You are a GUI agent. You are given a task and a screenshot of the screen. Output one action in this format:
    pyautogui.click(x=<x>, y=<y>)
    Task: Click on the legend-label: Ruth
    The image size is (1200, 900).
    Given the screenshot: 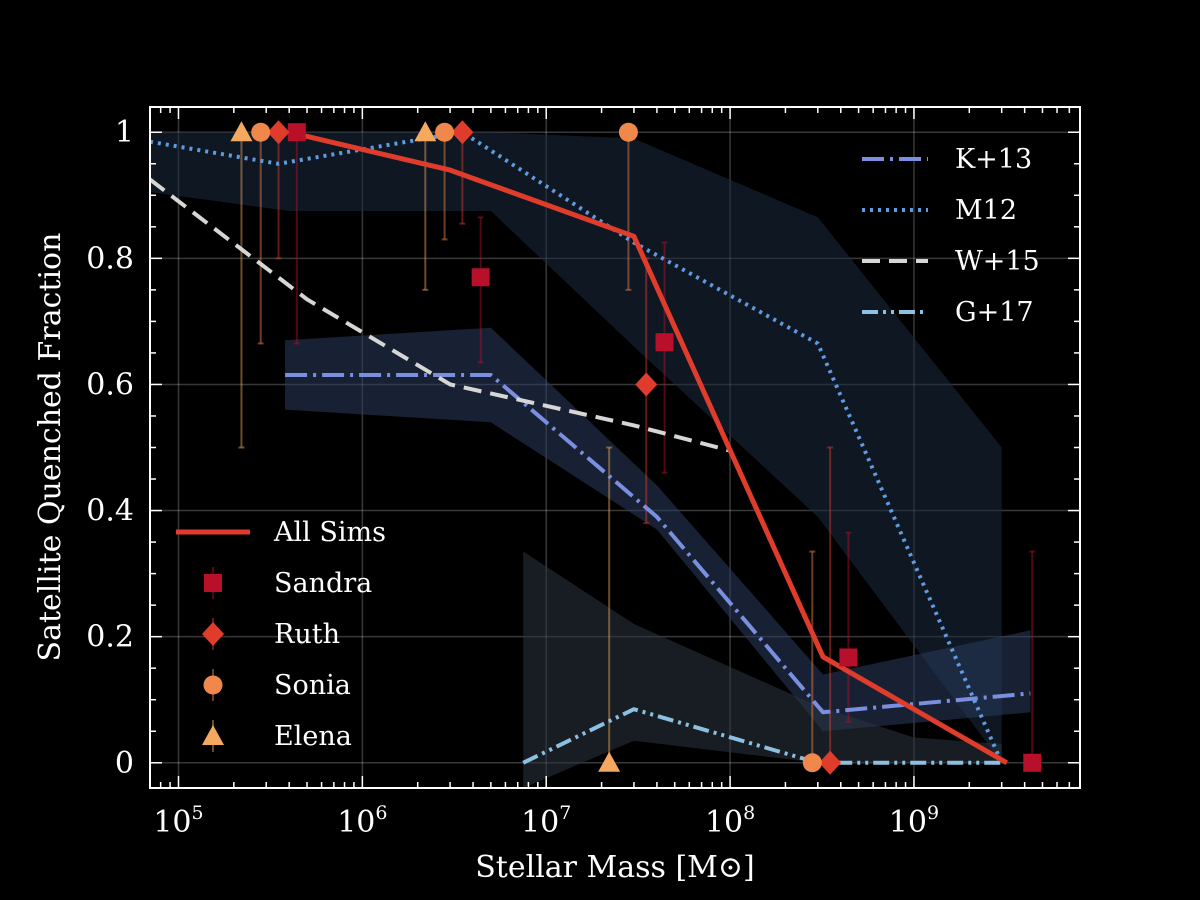 What is the action you would take?
    pyautogui.click(x=307, y=634)
    